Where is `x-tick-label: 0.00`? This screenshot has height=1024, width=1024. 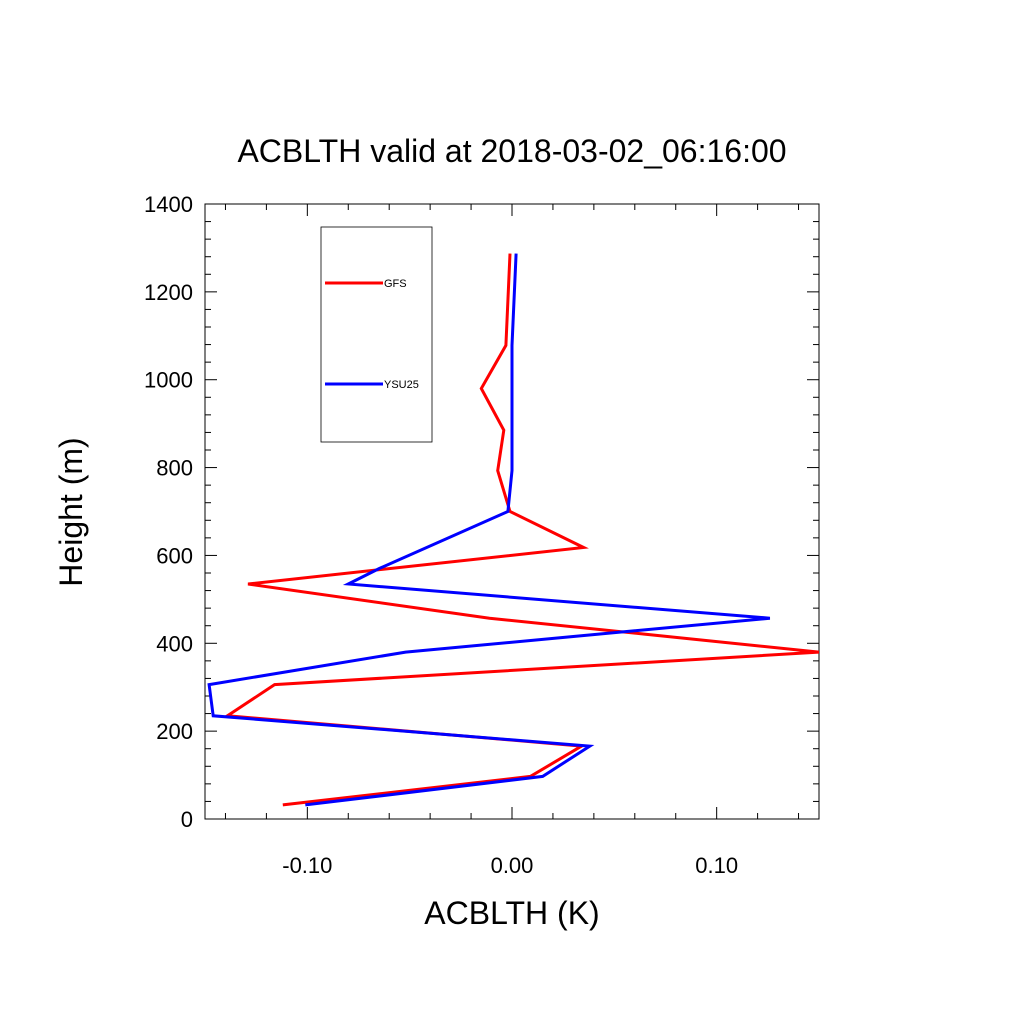
x-tick-label: 0.00 is located at coordinates (512, 865).